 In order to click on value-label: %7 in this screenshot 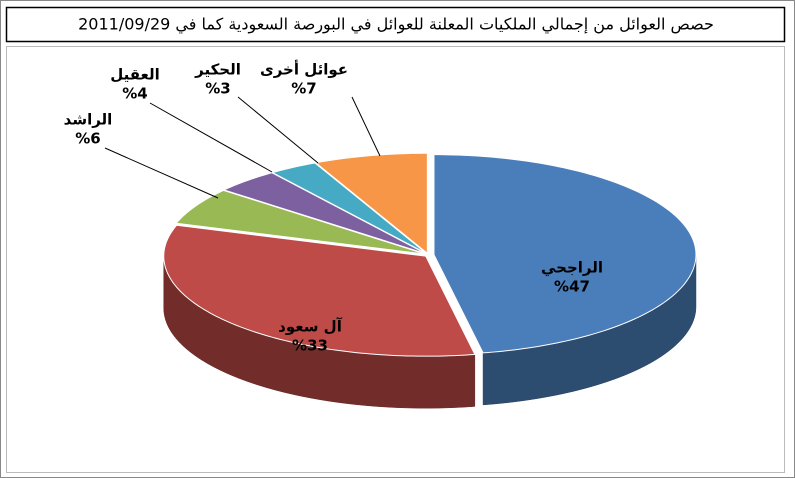, I will do `click(303, 89)`.